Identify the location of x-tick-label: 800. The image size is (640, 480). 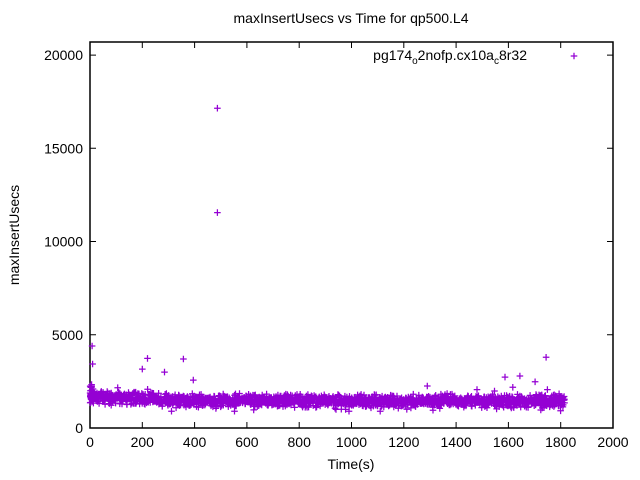
(300, 442).